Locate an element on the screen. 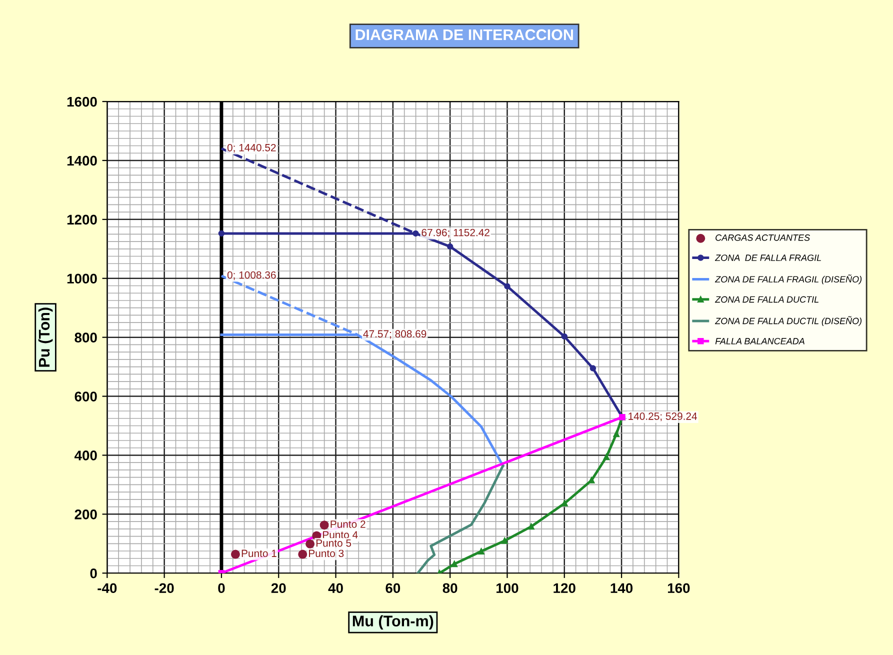 Image resolution: width=893 pixels, height=655 pixels. y-tick-label: 1600 is located at coordinates (82, 101).